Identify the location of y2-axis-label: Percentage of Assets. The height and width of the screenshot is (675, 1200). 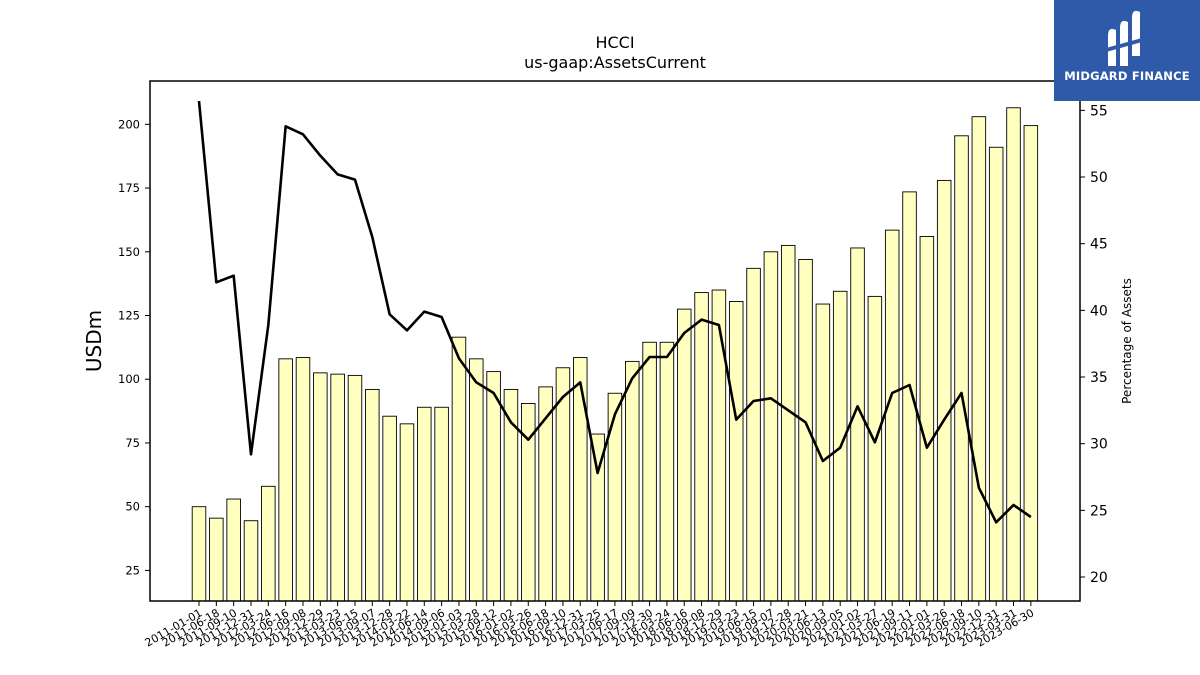
(1127, 341).